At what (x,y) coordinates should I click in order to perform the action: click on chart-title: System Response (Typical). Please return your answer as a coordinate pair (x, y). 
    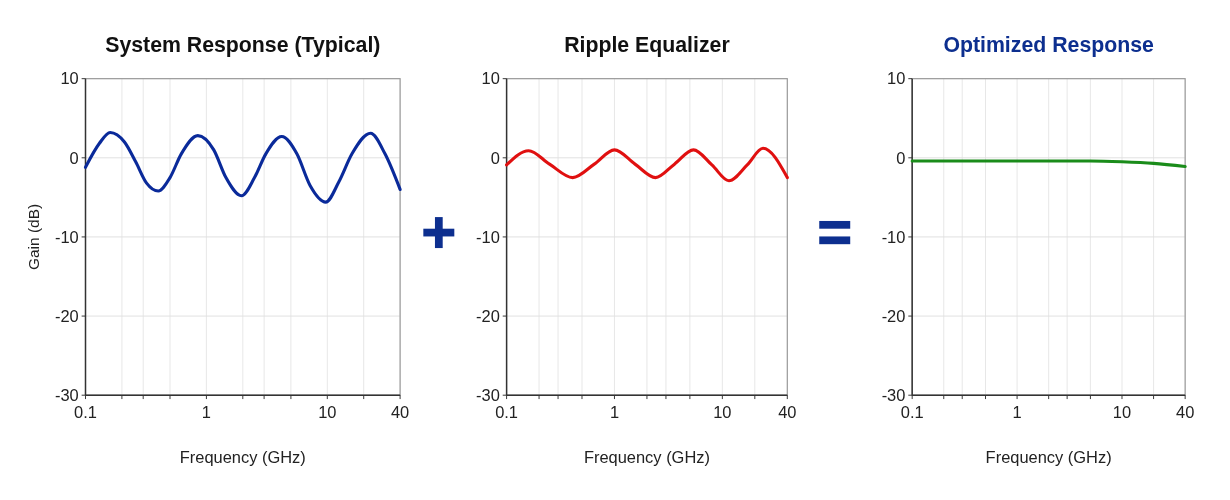
    Looking at the image, I should click on (243, 44).